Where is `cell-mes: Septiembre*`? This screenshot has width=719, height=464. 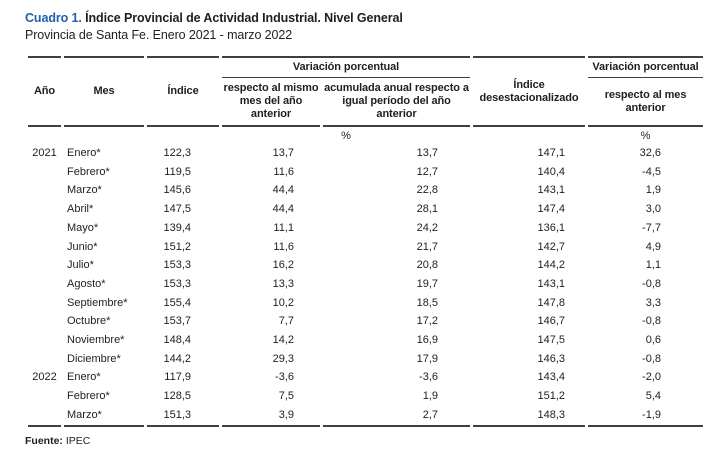
cell-mes: Septiembre* is located at coordinates (97, 302).